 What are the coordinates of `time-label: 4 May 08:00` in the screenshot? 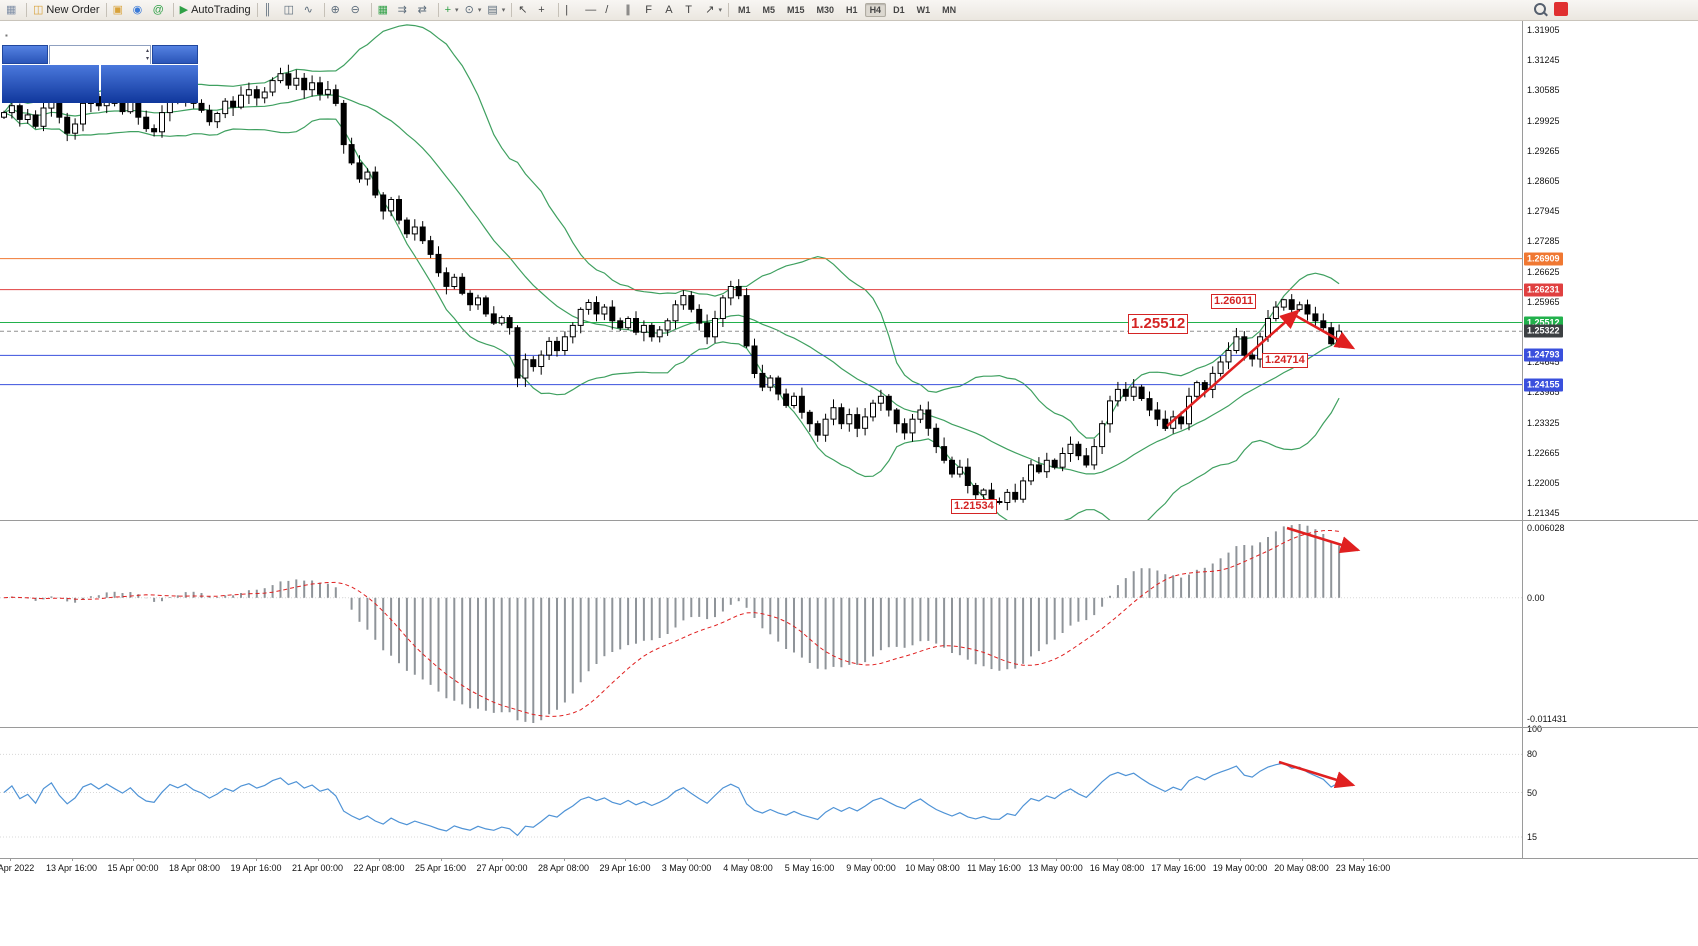 It's located at (748, 868).